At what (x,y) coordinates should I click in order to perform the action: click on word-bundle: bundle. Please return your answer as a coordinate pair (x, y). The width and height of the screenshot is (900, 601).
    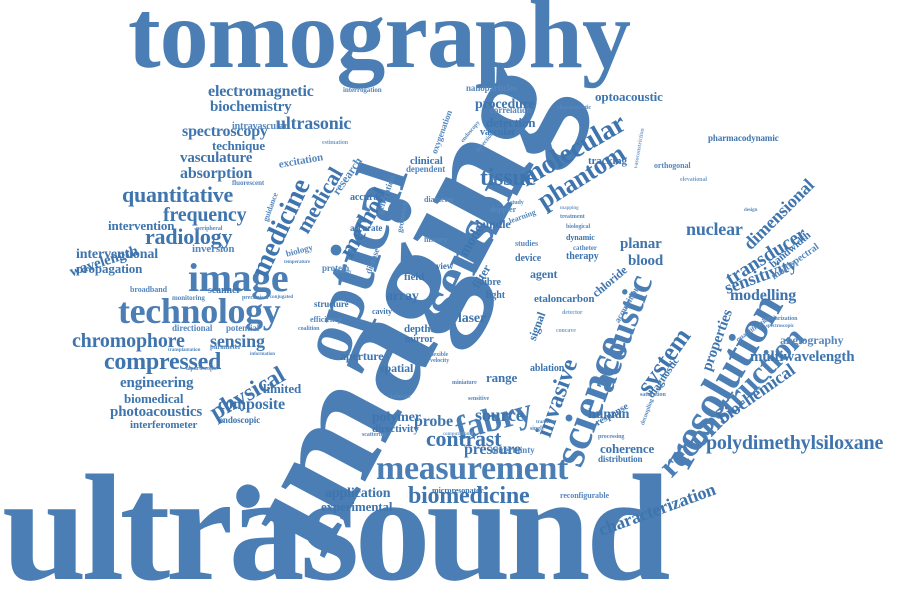
    Looking at the image, I should click on (493, 224).